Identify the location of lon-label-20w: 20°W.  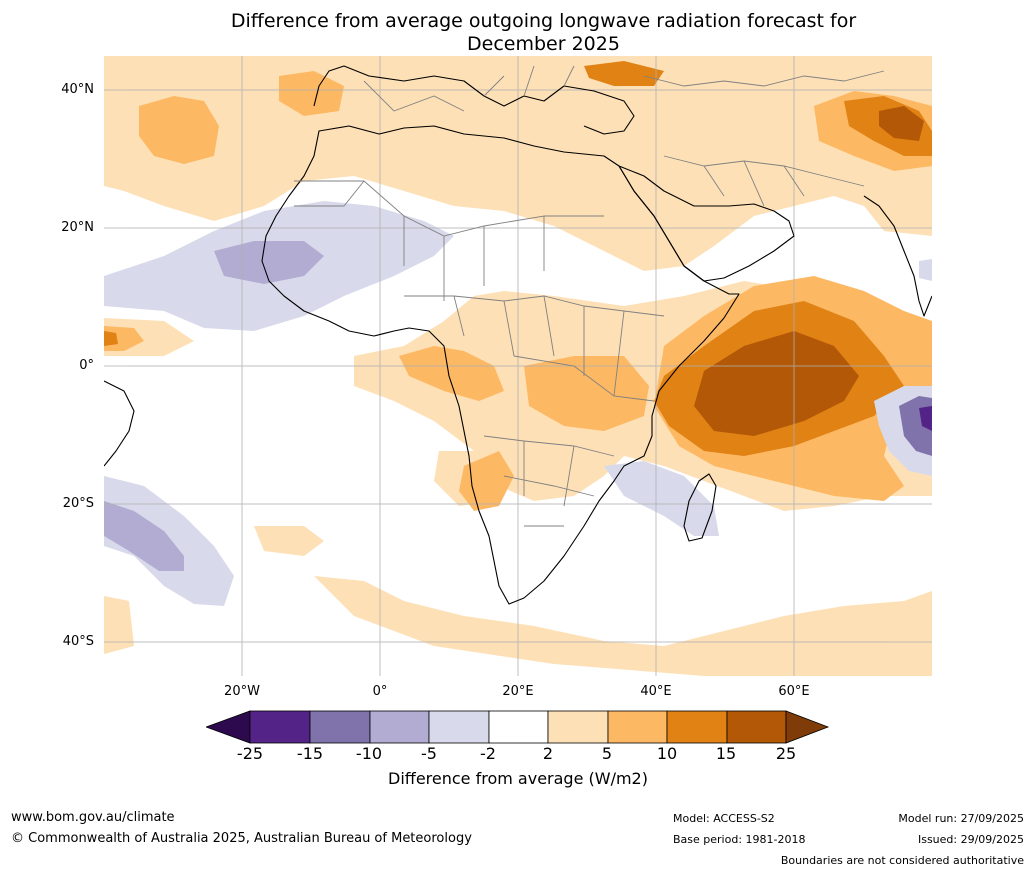
(242, 691).